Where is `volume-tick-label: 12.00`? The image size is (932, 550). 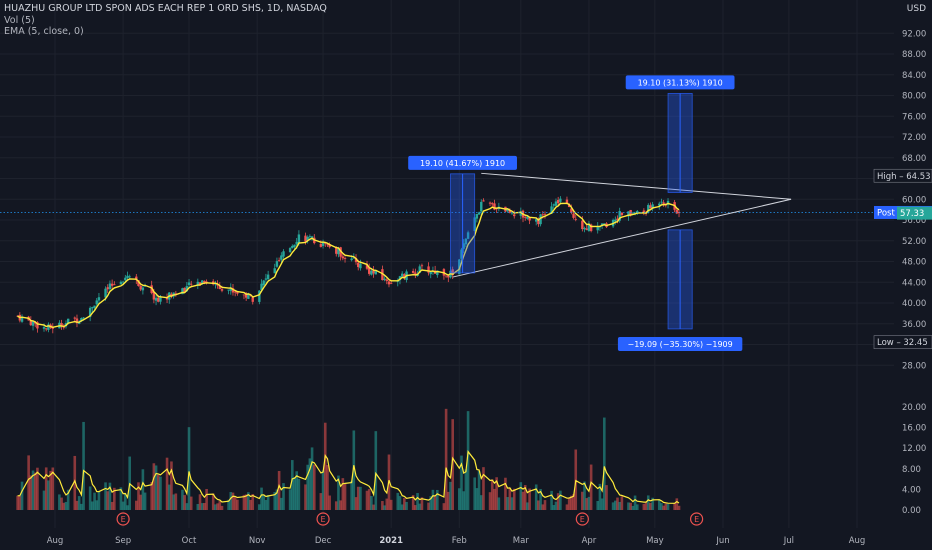 volume-tick-label: 12.00 is located at coordinates (914, 449).